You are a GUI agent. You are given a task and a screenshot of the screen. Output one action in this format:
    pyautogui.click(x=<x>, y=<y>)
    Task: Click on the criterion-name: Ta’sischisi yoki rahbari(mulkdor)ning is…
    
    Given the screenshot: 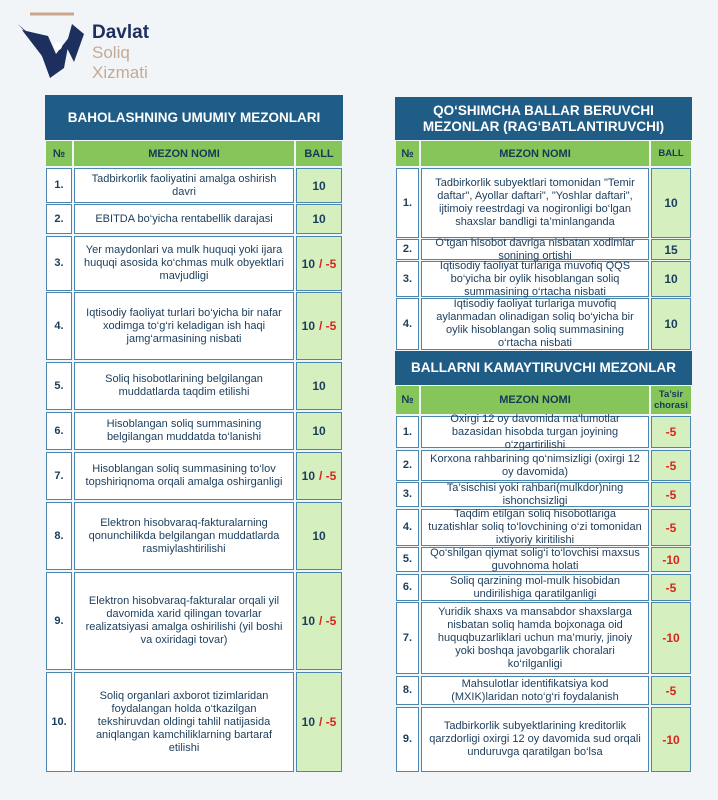 What is the action you would take?
    pyautogui.click(x=535, y=494)
    